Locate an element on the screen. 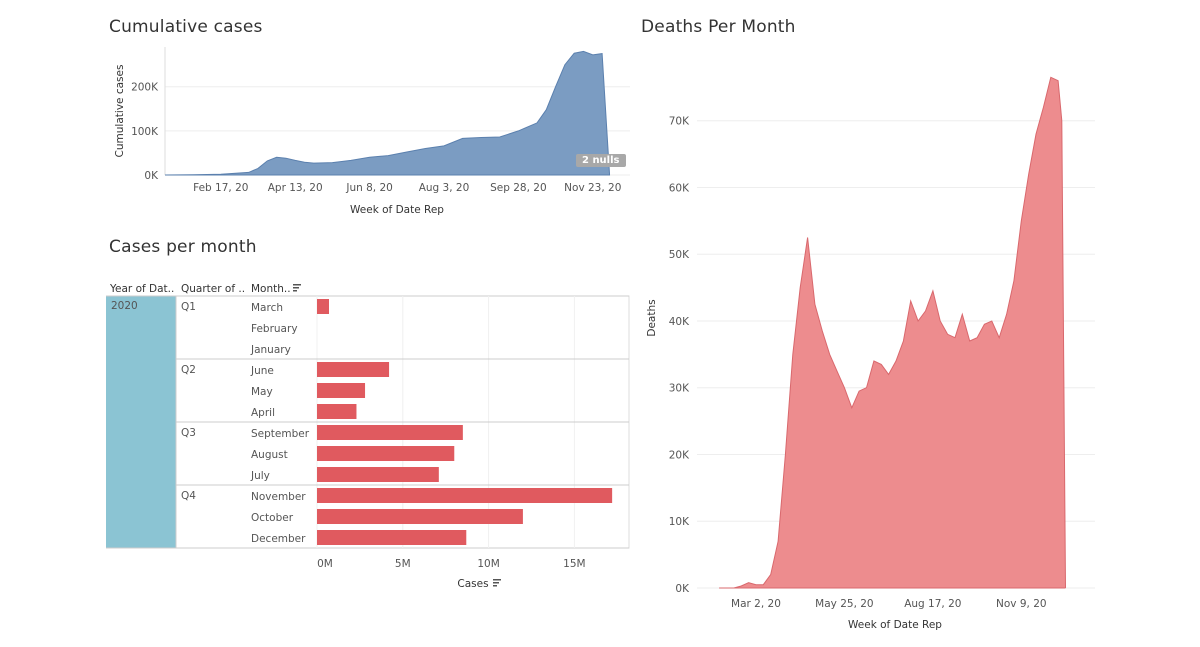  month-label: January is located at coordinates (270, 350).